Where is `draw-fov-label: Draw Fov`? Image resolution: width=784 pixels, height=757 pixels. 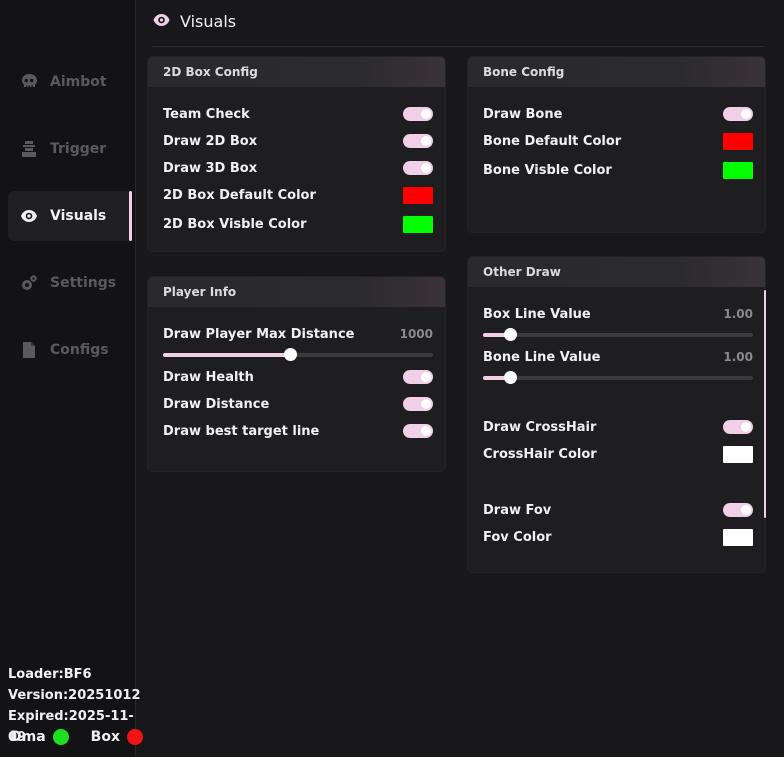 draw-fov-label: Draw Fov is located at coordinates (517, 510).